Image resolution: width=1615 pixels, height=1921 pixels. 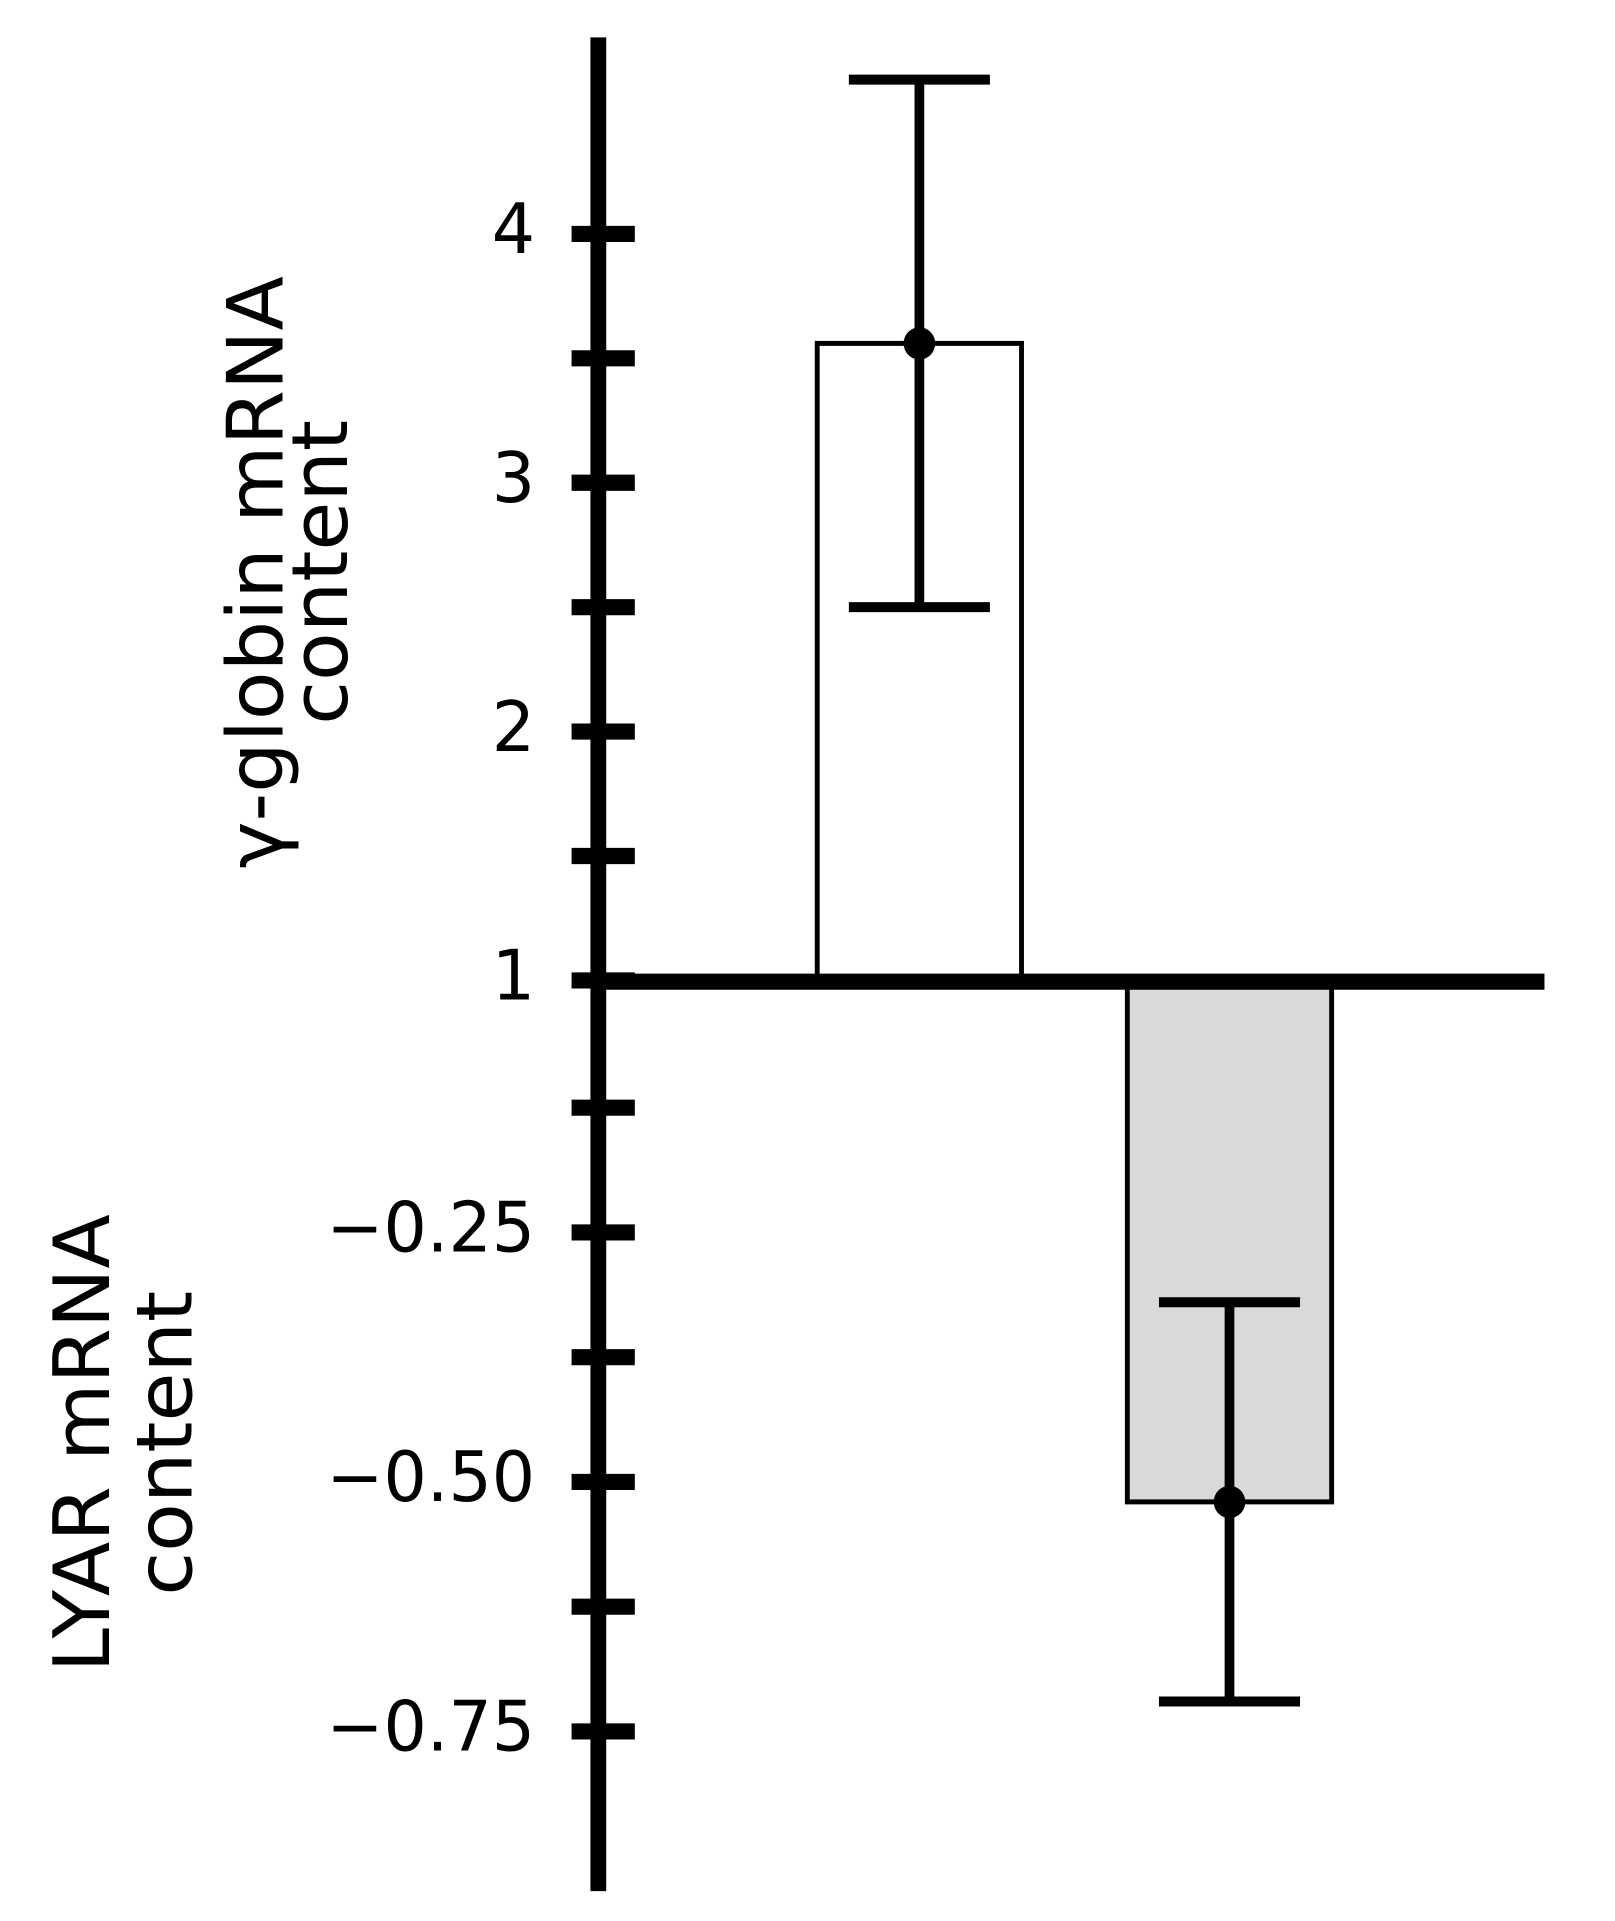 What do you see at coordinates (82, 1443) in the screenshot?
I see `y-axis-label: LYAR mRNA` at bounding box center [82, 1443].